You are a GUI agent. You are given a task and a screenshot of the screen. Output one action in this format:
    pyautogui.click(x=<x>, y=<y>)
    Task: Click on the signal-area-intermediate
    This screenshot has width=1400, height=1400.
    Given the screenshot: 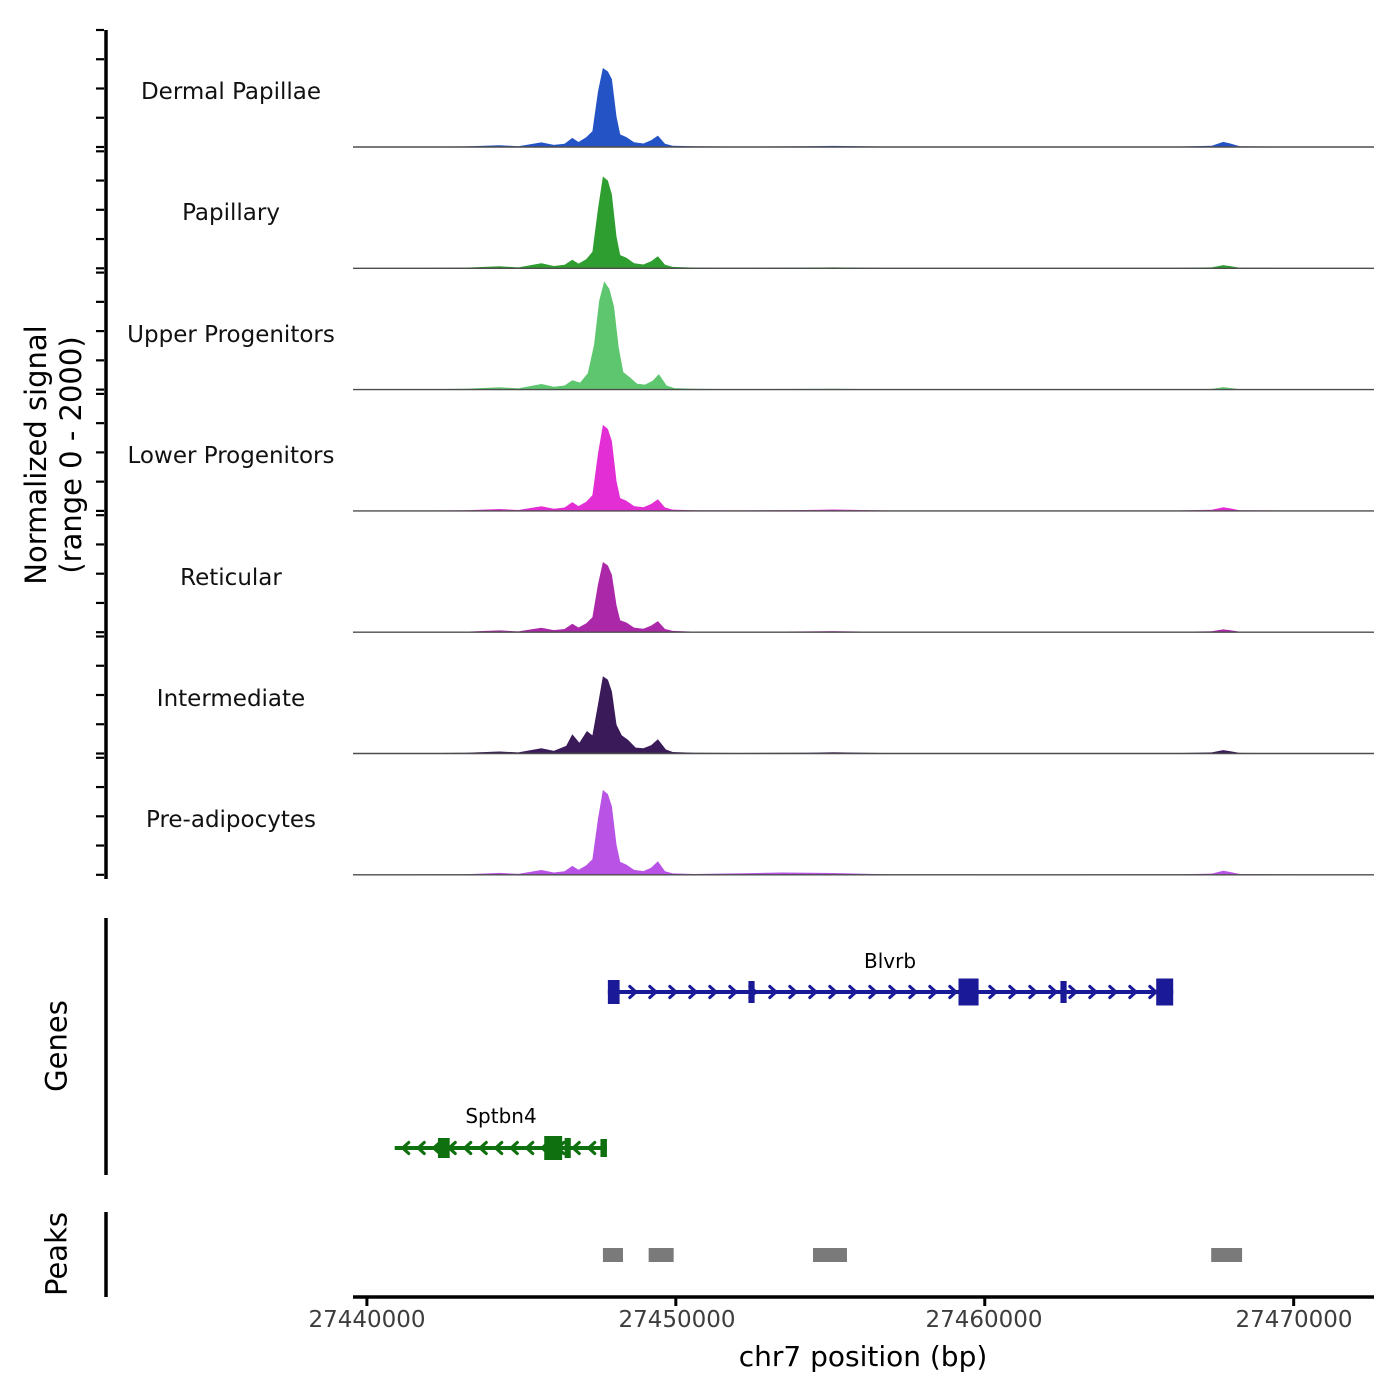 What is the action you would take?
    pyautogui.click(x=863, y=715)
    